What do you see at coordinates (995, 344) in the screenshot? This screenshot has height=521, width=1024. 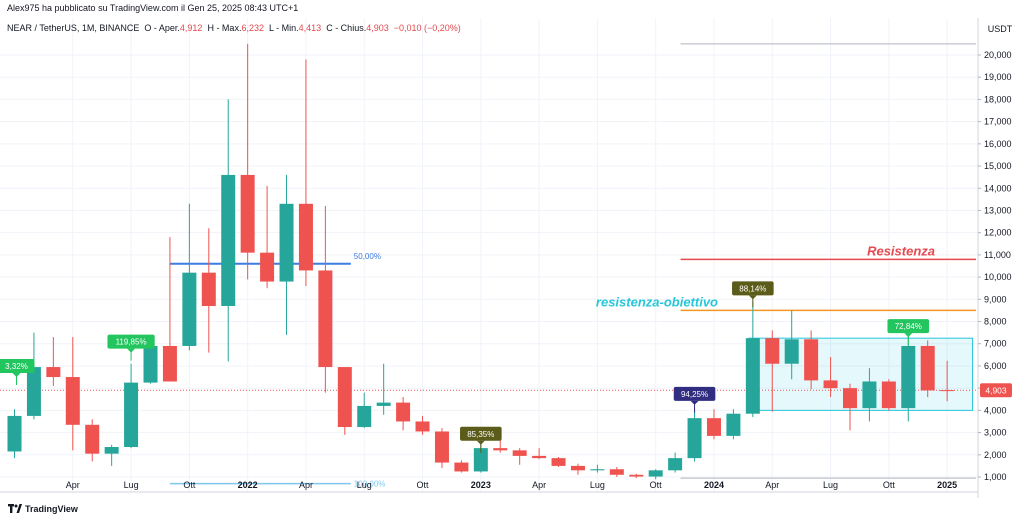 I see `price-tick-label: 7,000` at bounding box center [995, 344].